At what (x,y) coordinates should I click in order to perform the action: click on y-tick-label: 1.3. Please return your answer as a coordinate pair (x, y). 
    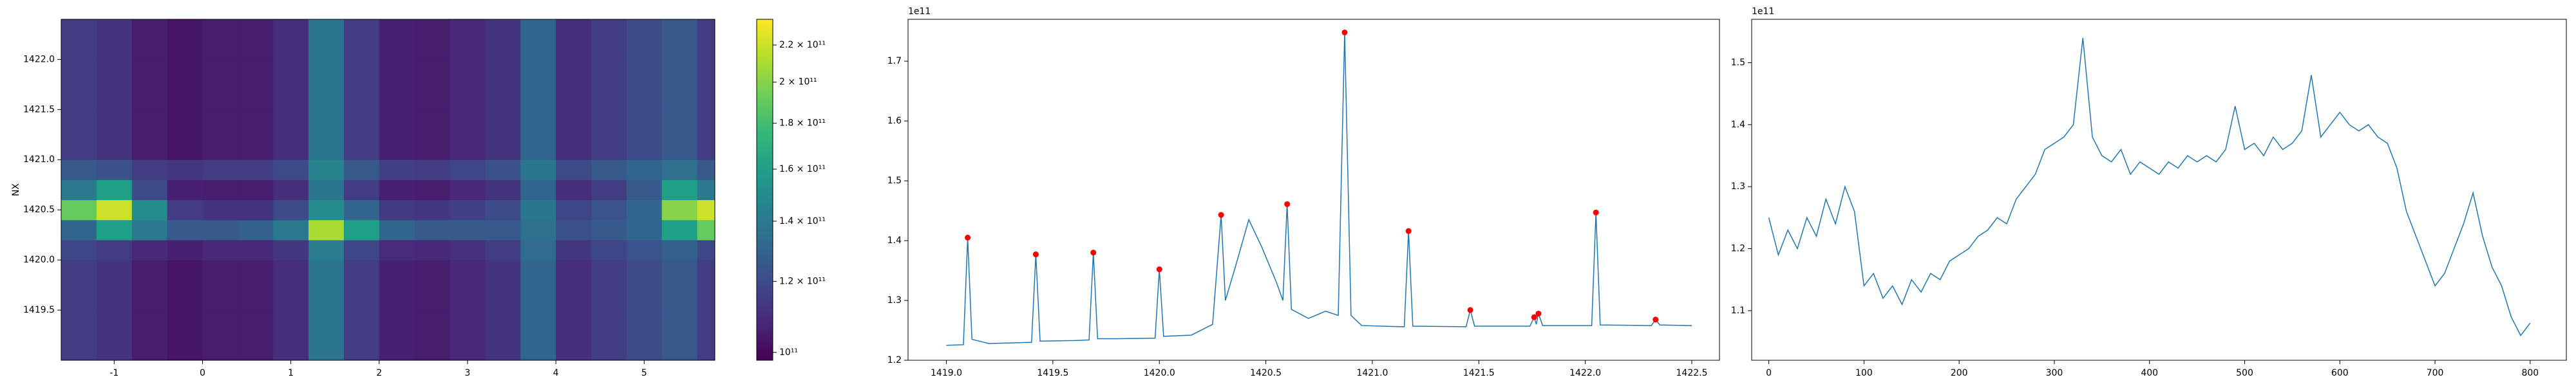
    Looking at the image, I should click on (894, 300).